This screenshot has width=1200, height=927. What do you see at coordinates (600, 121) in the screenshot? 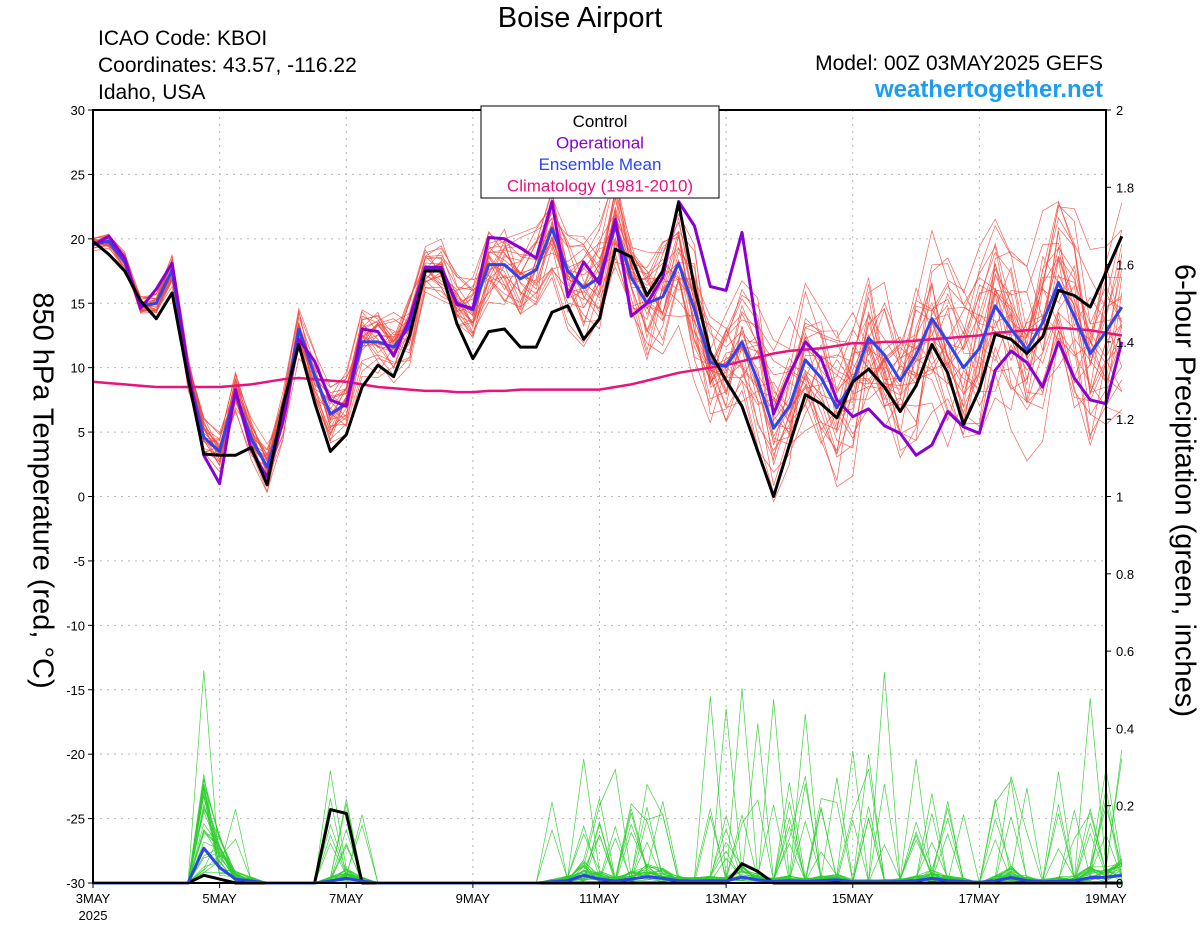
I see `legend-entry: Control` at bounding box center [600, 121].